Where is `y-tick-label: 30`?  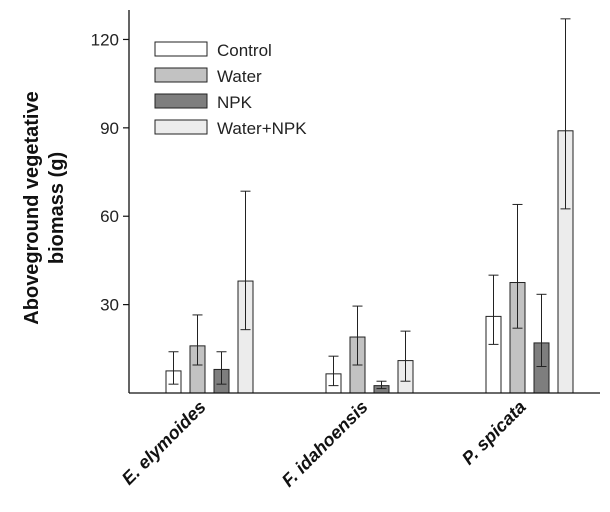
y-tick-label: 30 is located at coordinates (109, 305).